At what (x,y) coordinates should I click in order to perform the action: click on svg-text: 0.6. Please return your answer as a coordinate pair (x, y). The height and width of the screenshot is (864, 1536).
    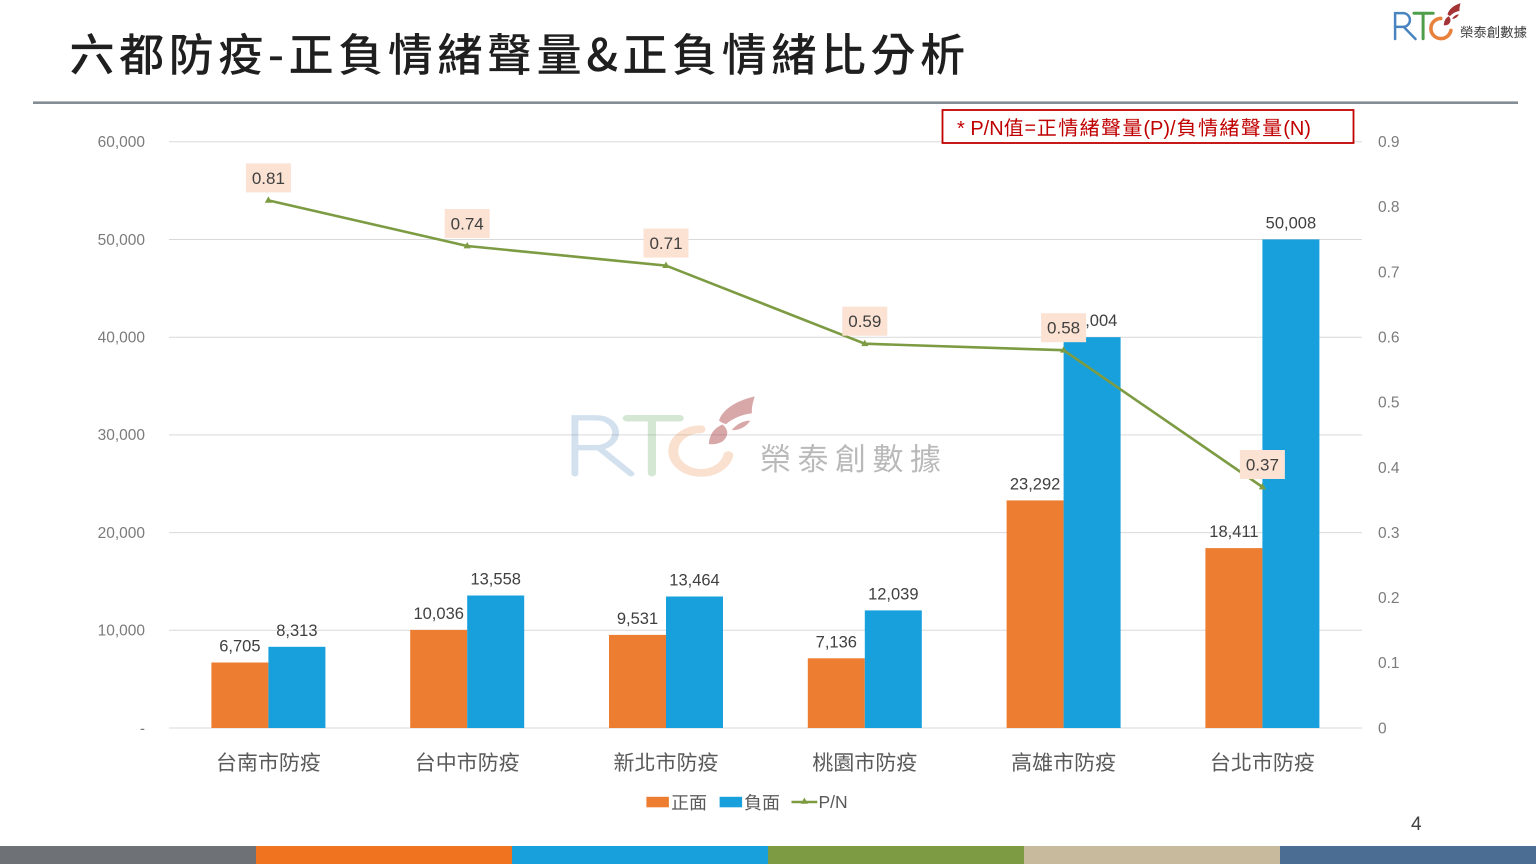
    Looking at the image, I should click on (1389, 338).